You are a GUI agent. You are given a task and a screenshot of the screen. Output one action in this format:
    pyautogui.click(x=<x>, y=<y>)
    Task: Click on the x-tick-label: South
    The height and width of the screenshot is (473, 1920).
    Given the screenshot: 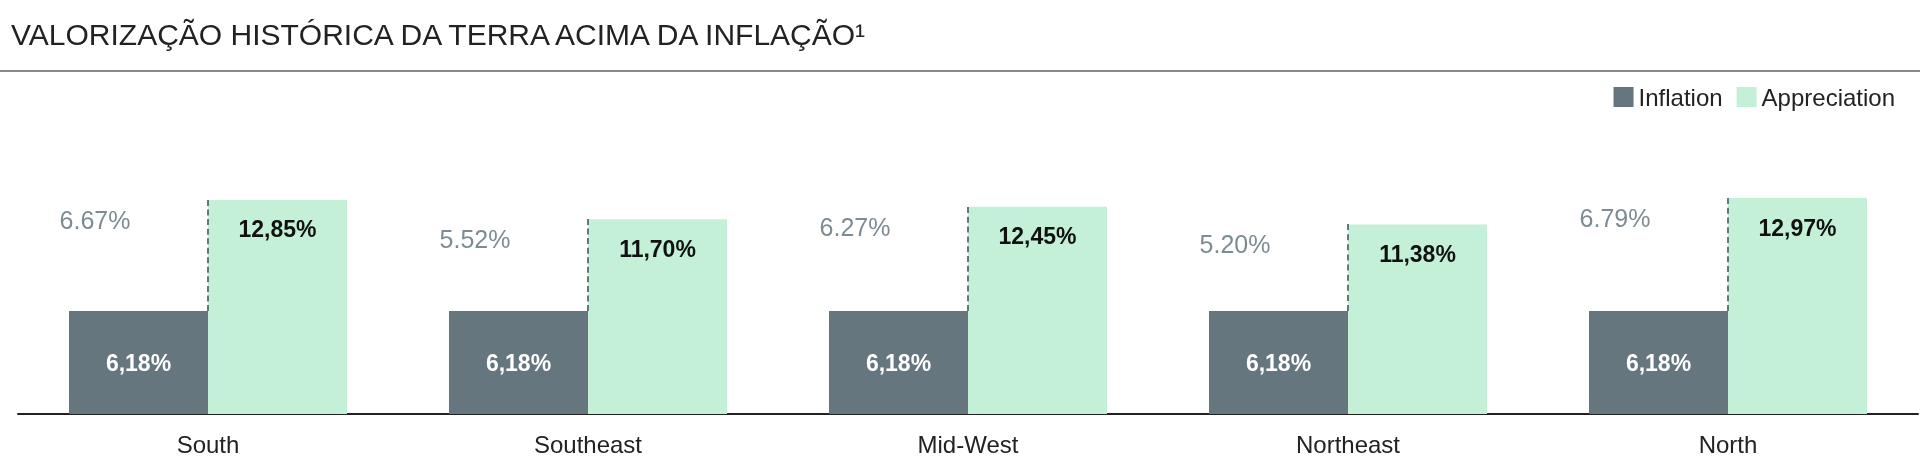 What is the action you would take?
    pyautogui.click(x=208, y=444)
    